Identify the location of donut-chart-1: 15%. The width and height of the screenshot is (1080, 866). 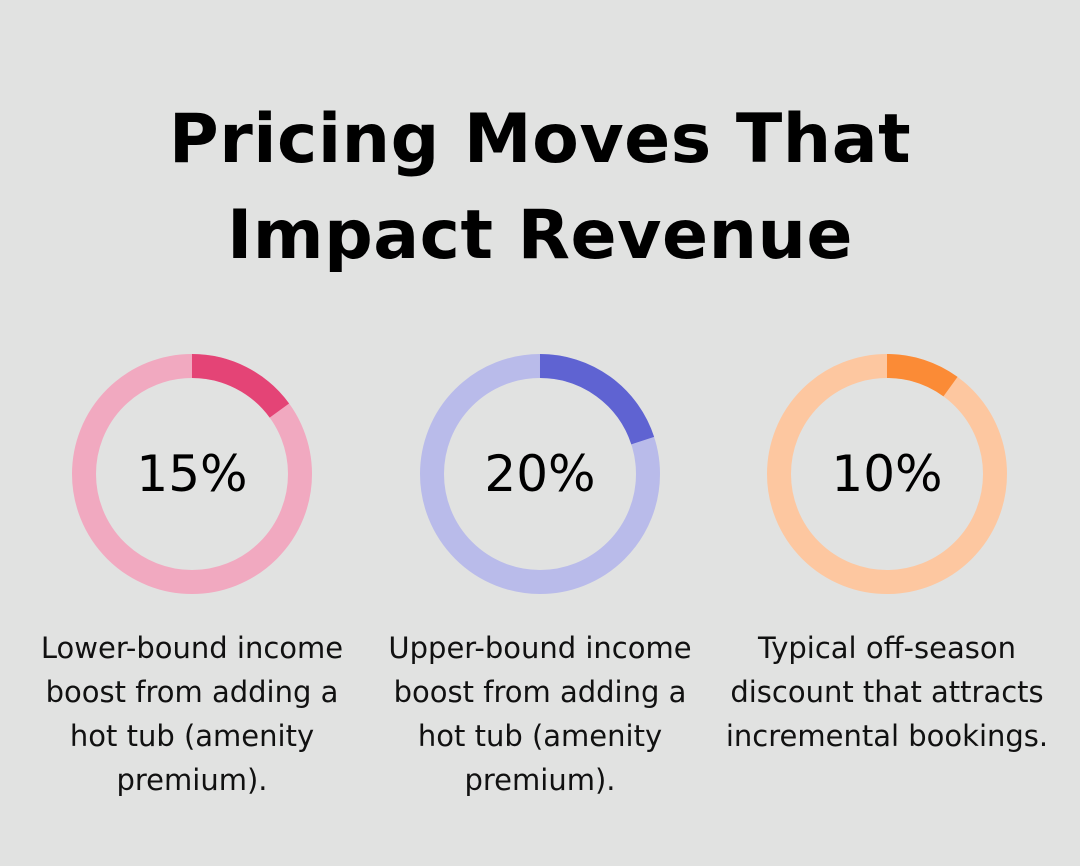
(192, 474).